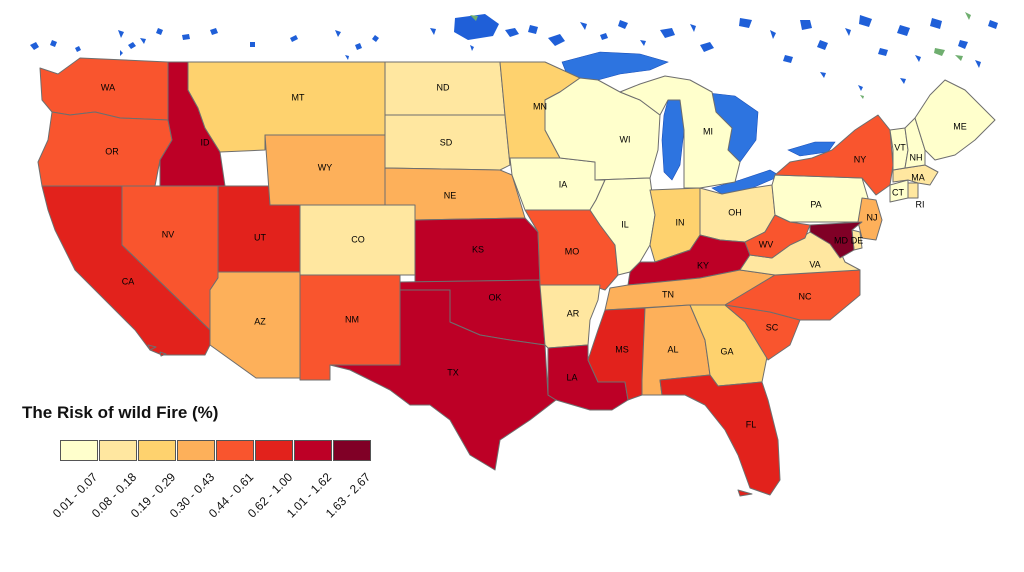 This screenshot has width=1024, height=572. What do you see at coordinates (571, 377) in the screenshot?
I see `state-label-LA: LA` at bounding box center [571, 377].